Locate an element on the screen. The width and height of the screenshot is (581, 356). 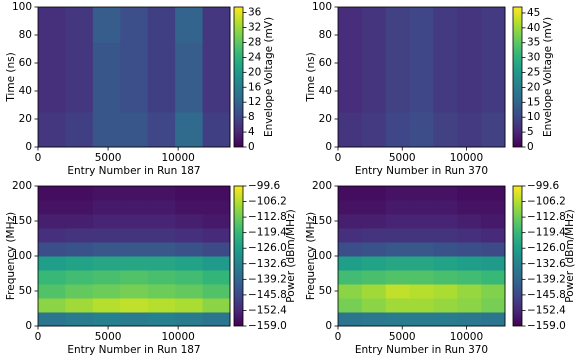
colorbar-tick-label: 12 is located at coordinates (254, 102).